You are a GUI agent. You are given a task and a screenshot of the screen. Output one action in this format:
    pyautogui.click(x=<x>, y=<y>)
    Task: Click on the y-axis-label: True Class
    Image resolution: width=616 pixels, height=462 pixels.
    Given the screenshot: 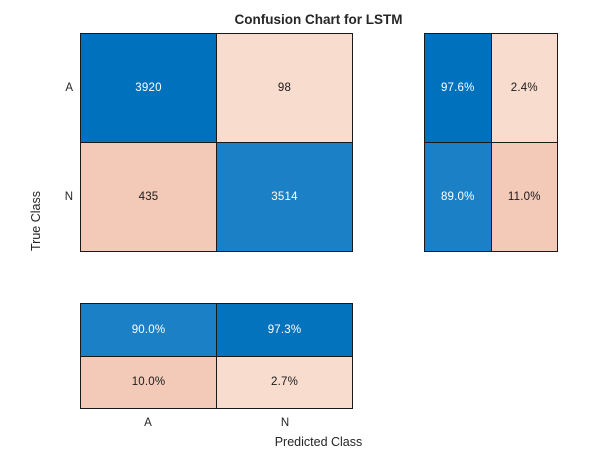 What is the action you would take?
    pyautogui.click(x=36, y=221)
    